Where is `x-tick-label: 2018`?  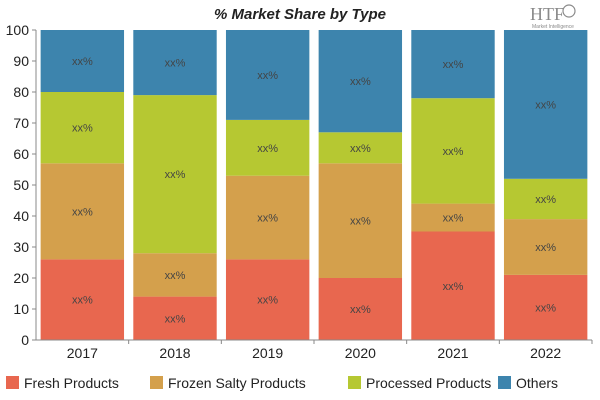 x-tick-label: 2018 is located at coordinates (174, 353).